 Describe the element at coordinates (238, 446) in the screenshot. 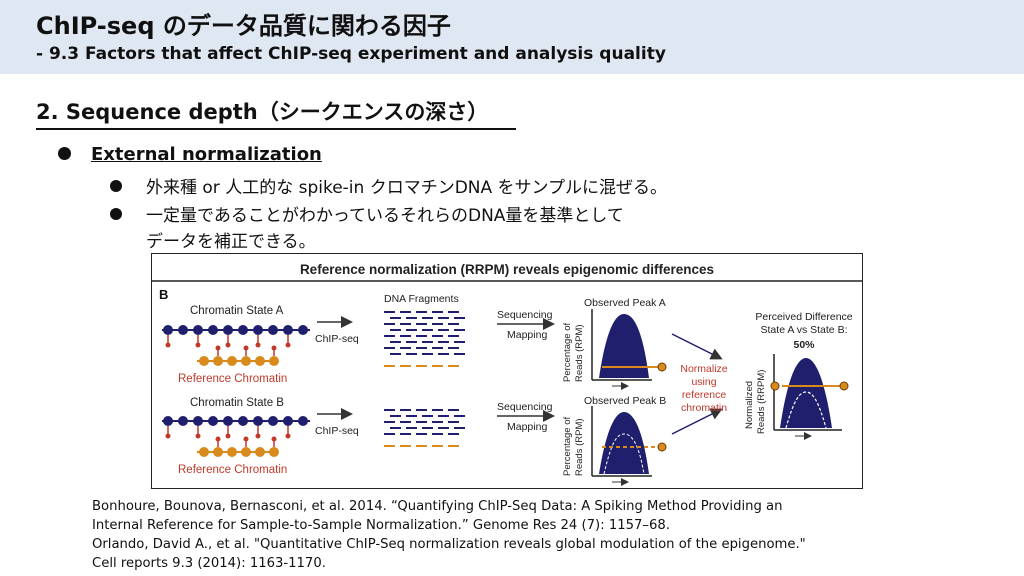

I see `reference-chromatin-b` at that location.